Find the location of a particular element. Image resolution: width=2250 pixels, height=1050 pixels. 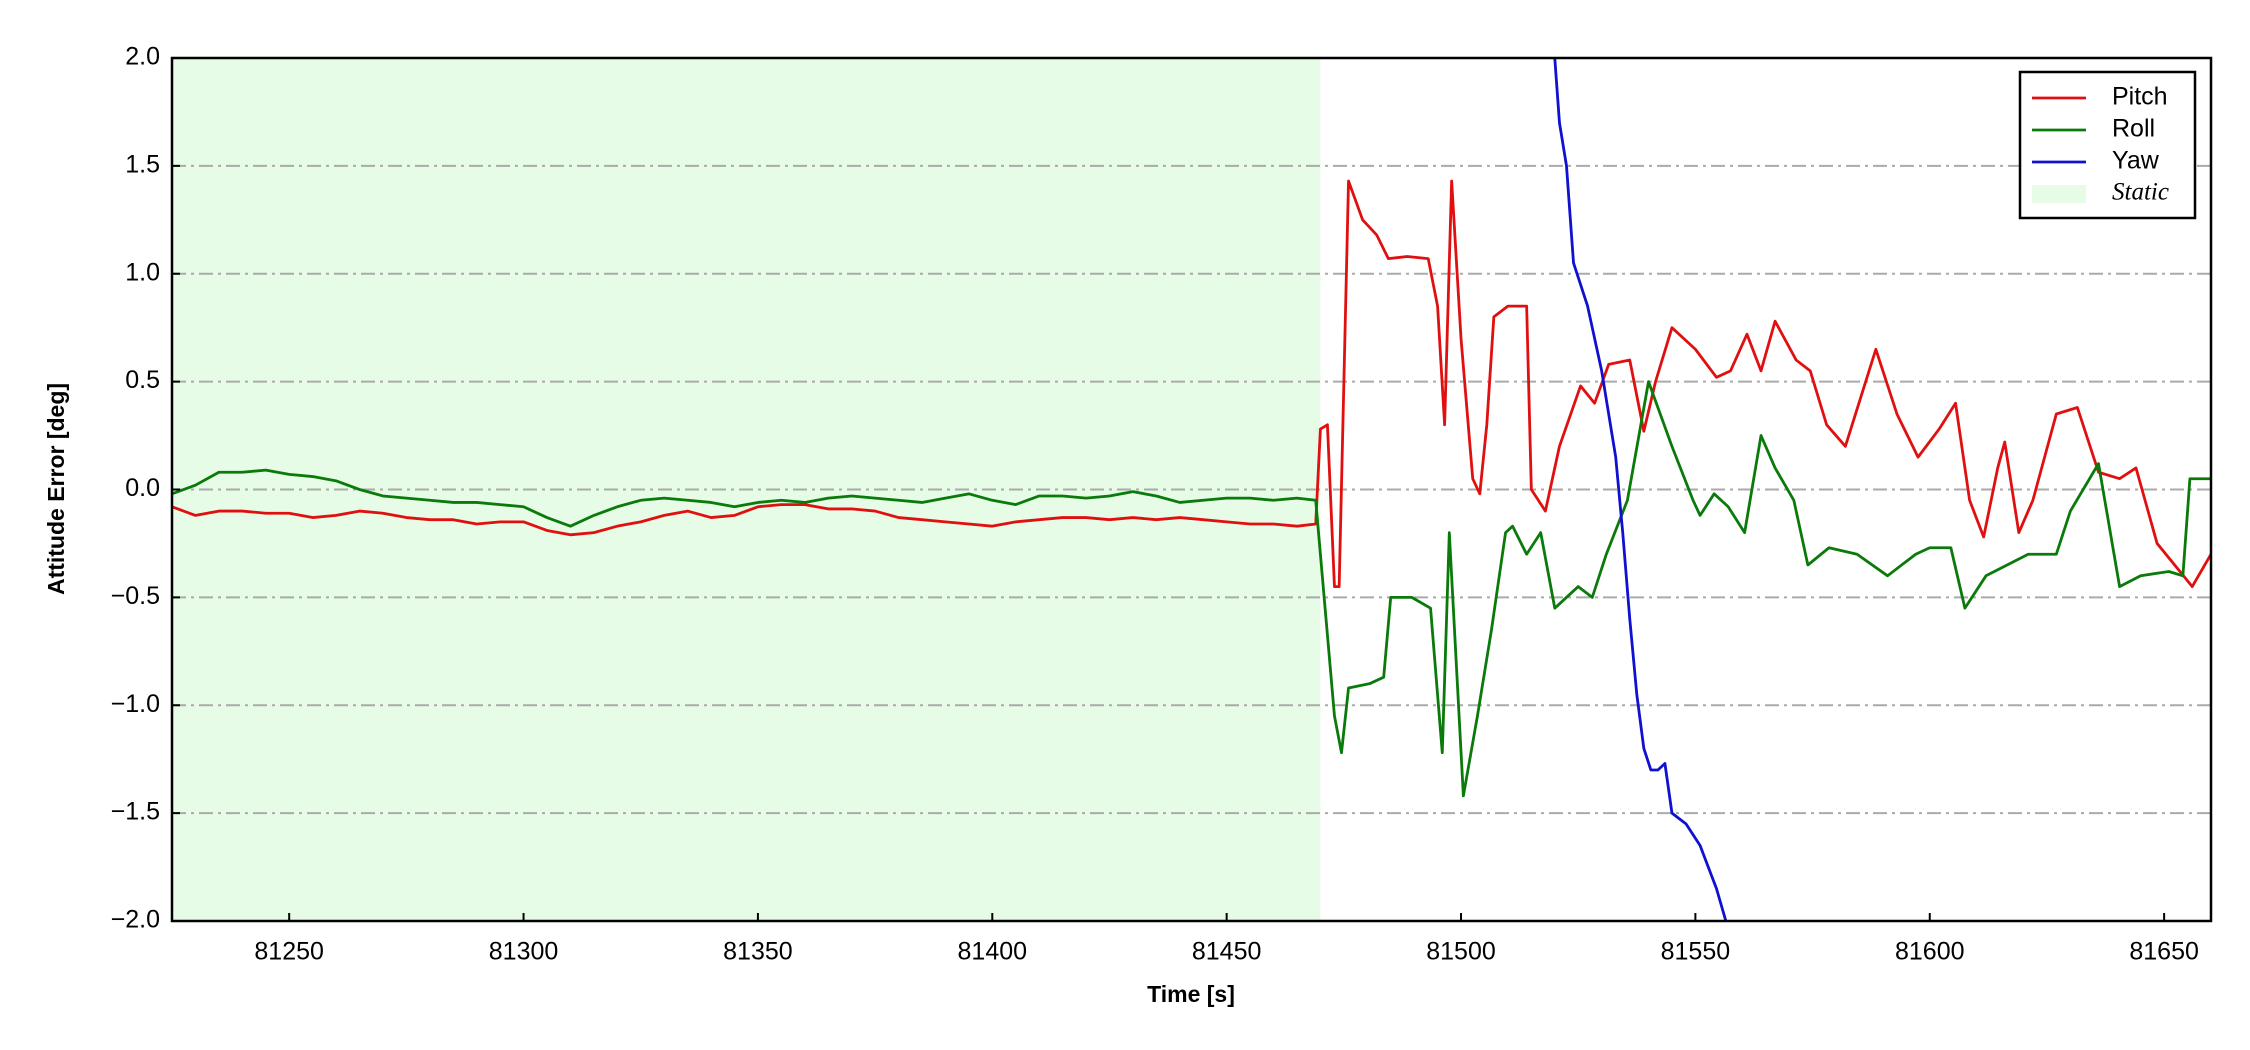

x-tick-label: 81400 is located at coordinates (993, 952).